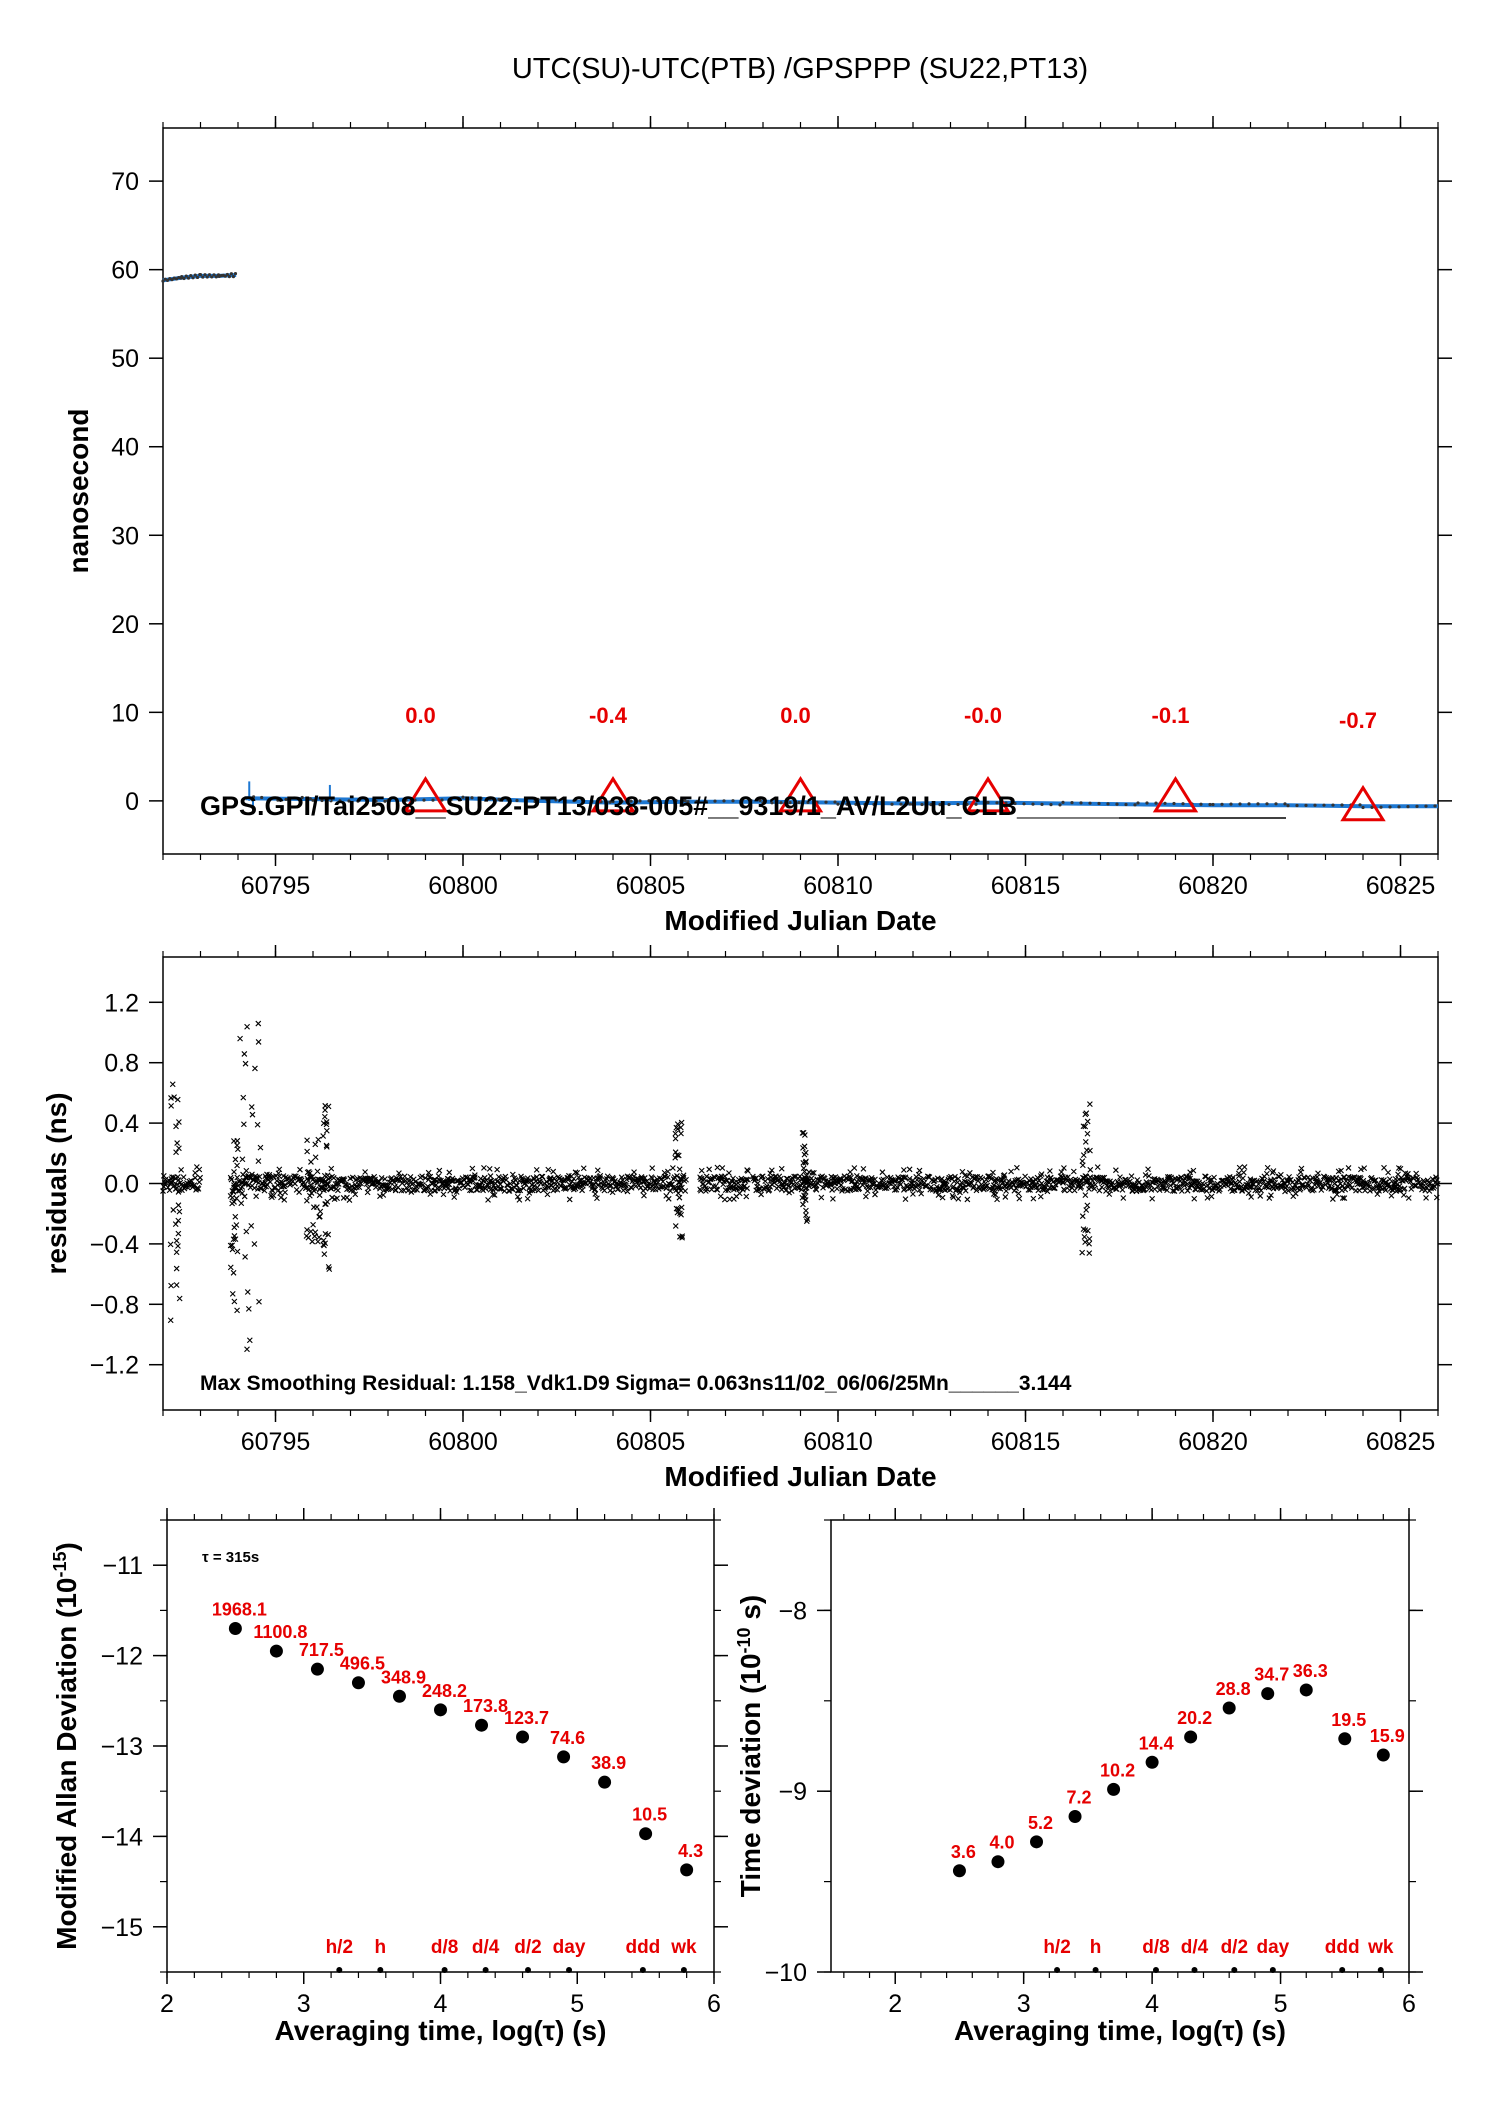 This screenshot has height=2105, width=1488. I want to click on reference-time-label: wk, so click(1380, 1947).